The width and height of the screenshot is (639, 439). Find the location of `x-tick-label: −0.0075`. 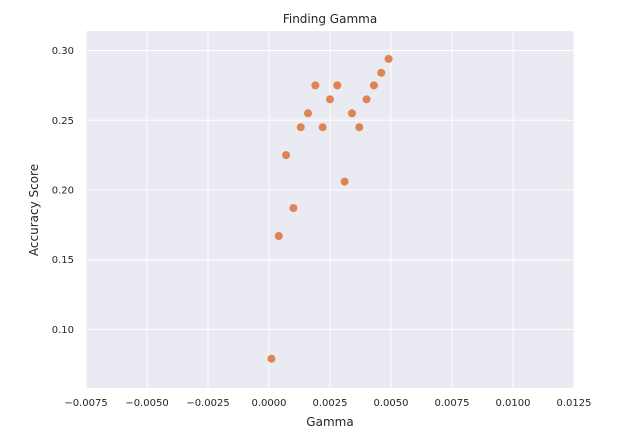

x-tick-label: −0.0075 is located at coordinates (85, 403).